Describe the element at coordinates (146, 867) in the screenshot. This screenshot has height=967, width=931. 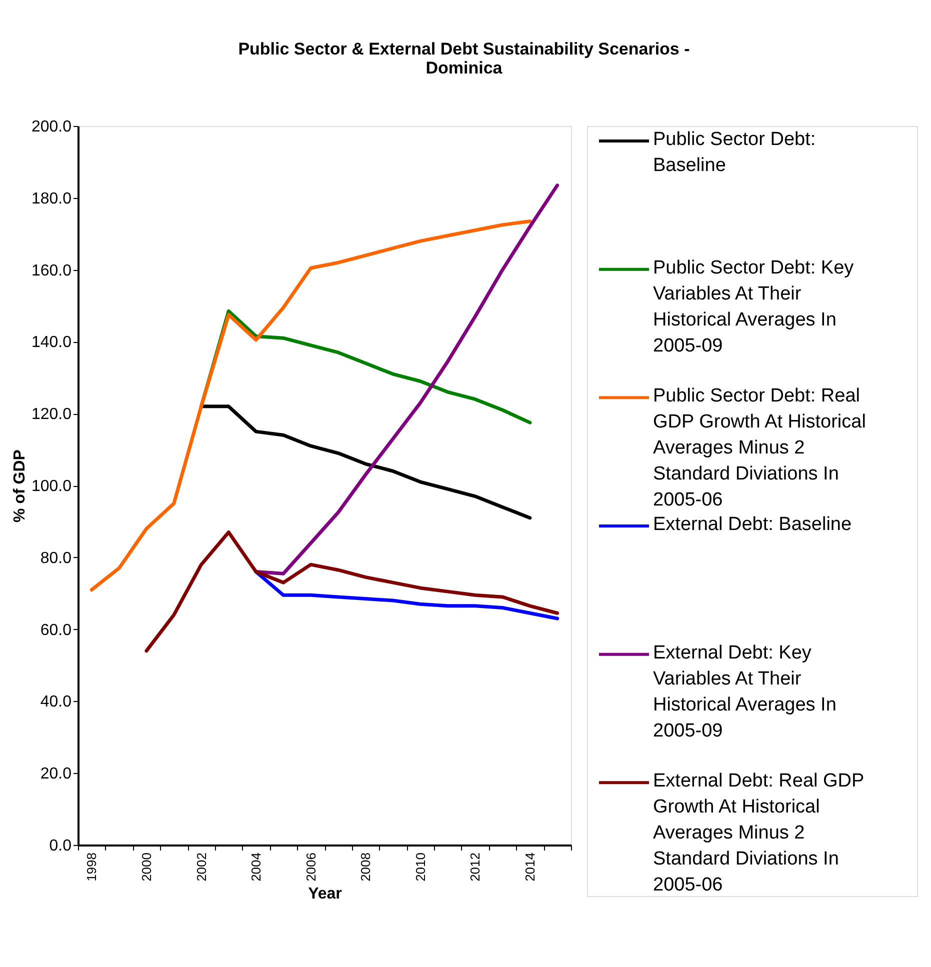
I see `x-tick-label: 2000` at that location.